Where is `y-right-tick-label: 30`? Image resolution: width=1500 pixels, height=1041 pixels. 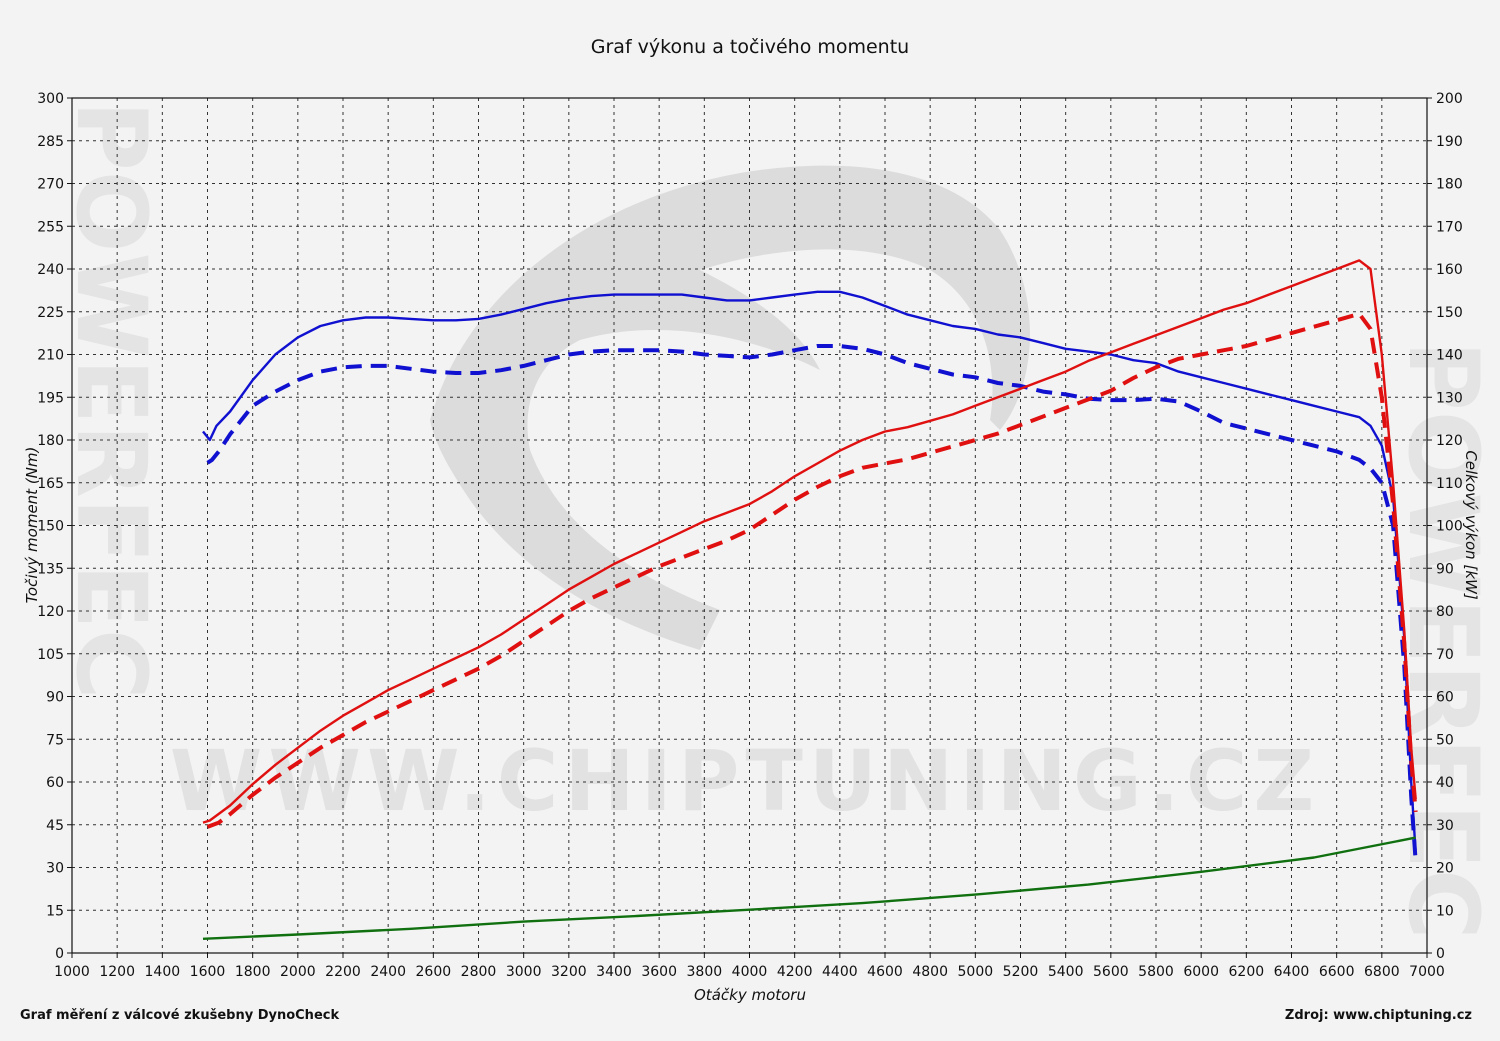 y-right-tick-label: 30 is located at coordinates (1445, 826).